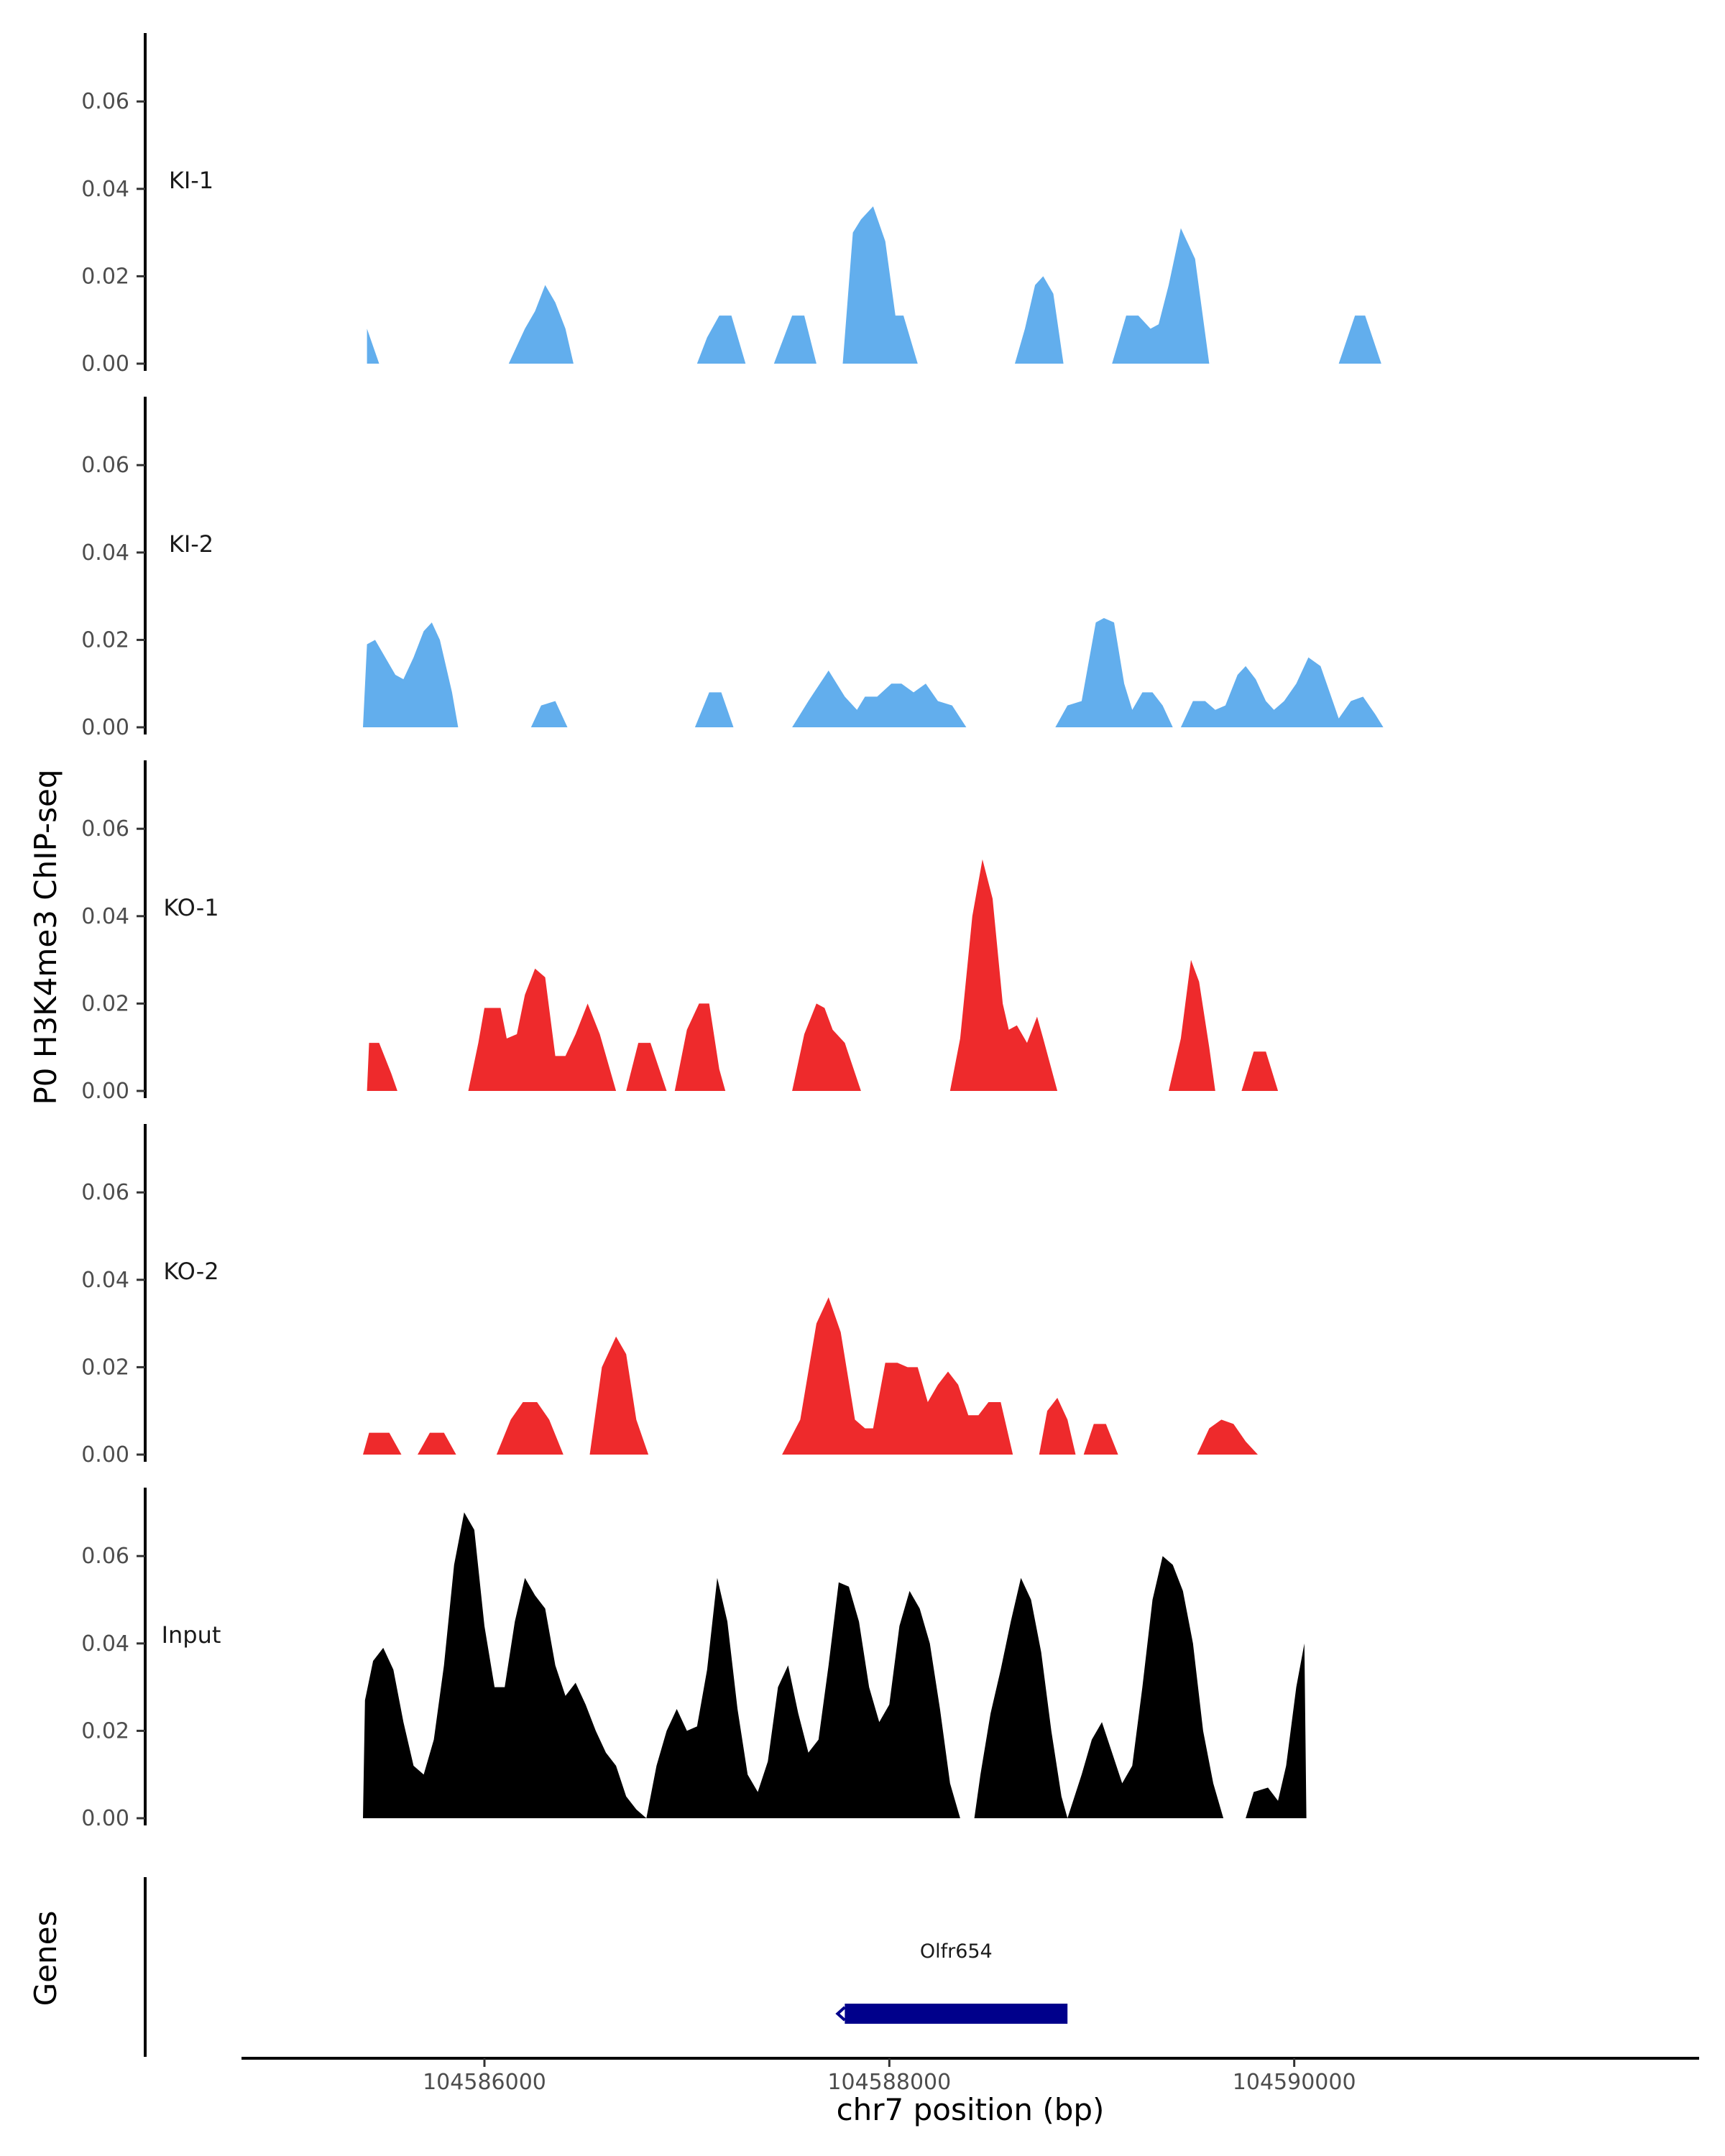  What do you see at coordinates (731, 205) in the screenshot?
I see `track-panel-ki-1: 0.00 0.02 0.04 0.06 KI-1` at bounding box center [731, 205].